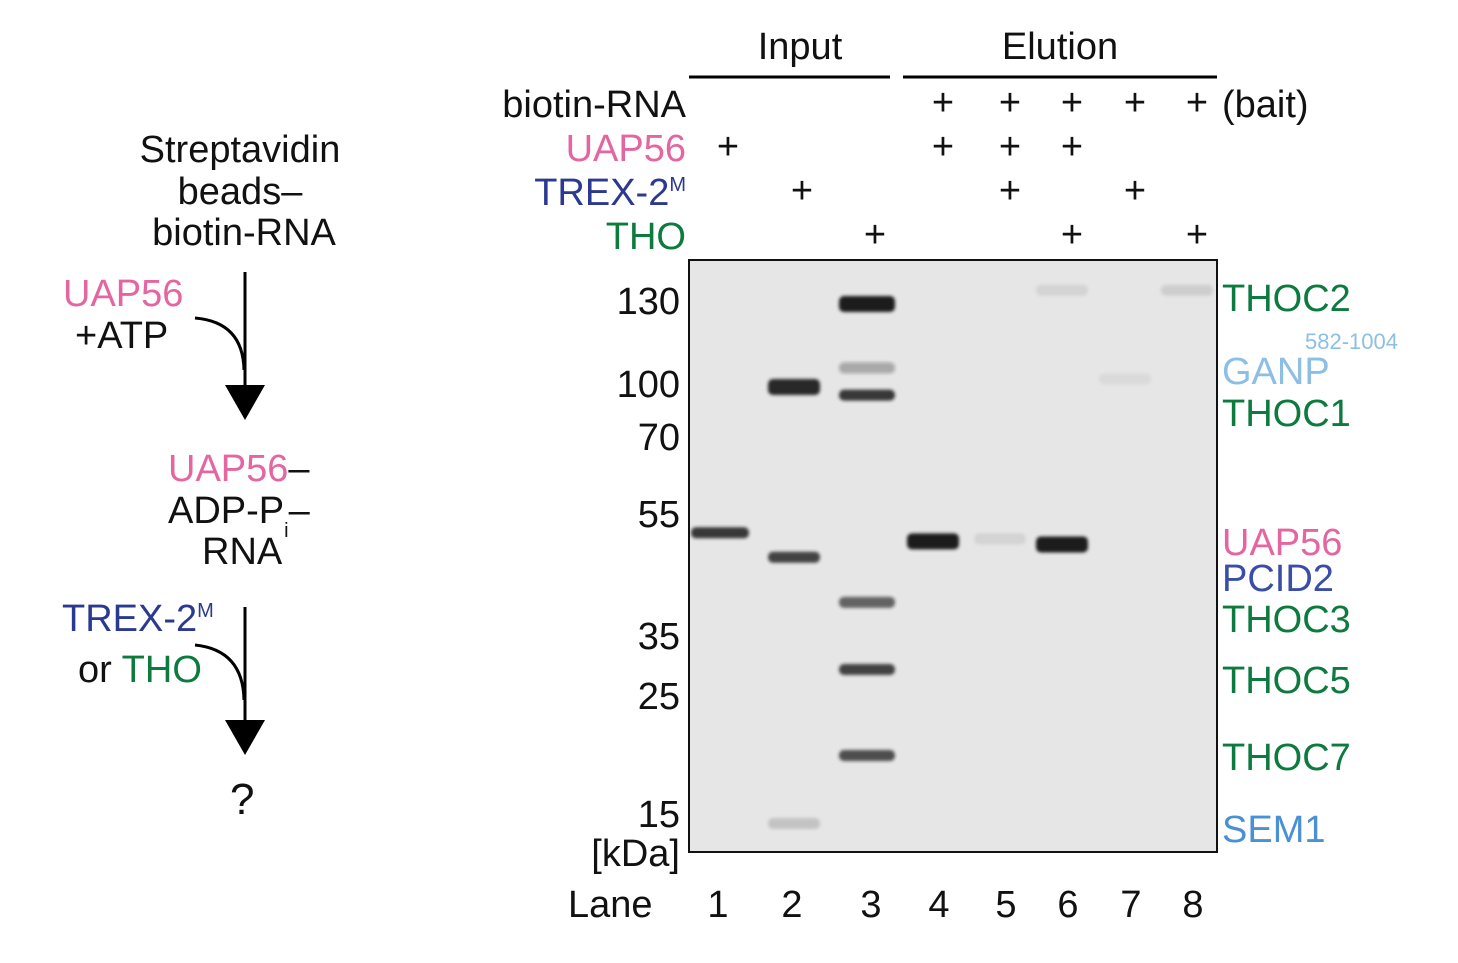 The image size is (1458, 963). Describe the element at coordinates (658, 697) in the screenshot. I see `marker-label: 25` at that location.